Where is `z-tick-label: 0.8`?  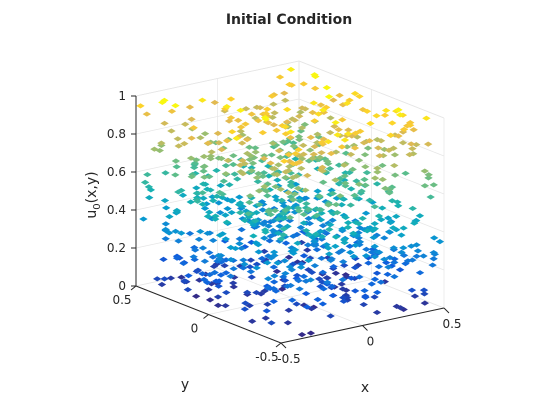 z-tick-label: 0.8 is located at coordinates (116, 134).